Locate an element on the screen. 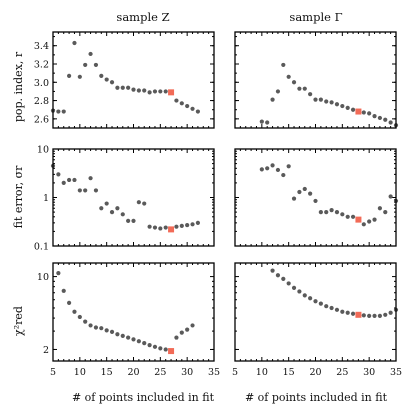 The image size is (413, 413). column-title-right: sample Γ is located at coordinates (315, 17).